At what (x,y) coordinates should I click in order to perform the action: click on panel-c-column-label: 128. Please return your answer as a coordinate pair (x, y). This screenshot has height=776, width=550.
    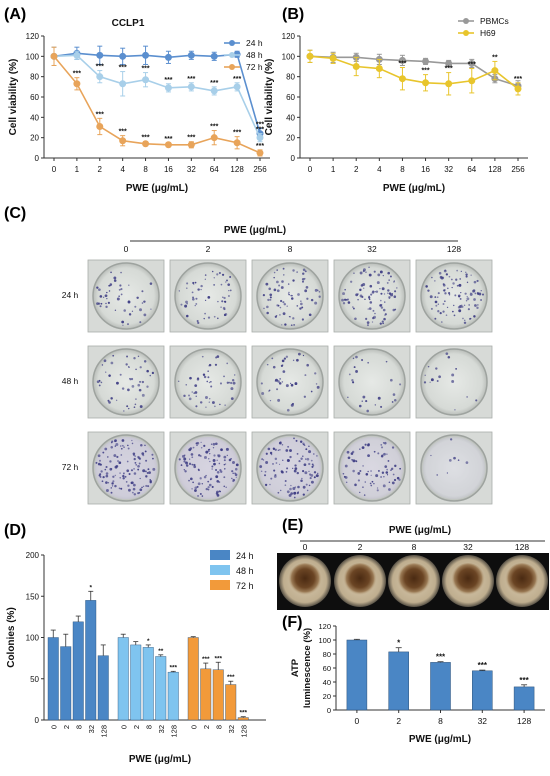
    Looking at the image, I should click on (454, 249).